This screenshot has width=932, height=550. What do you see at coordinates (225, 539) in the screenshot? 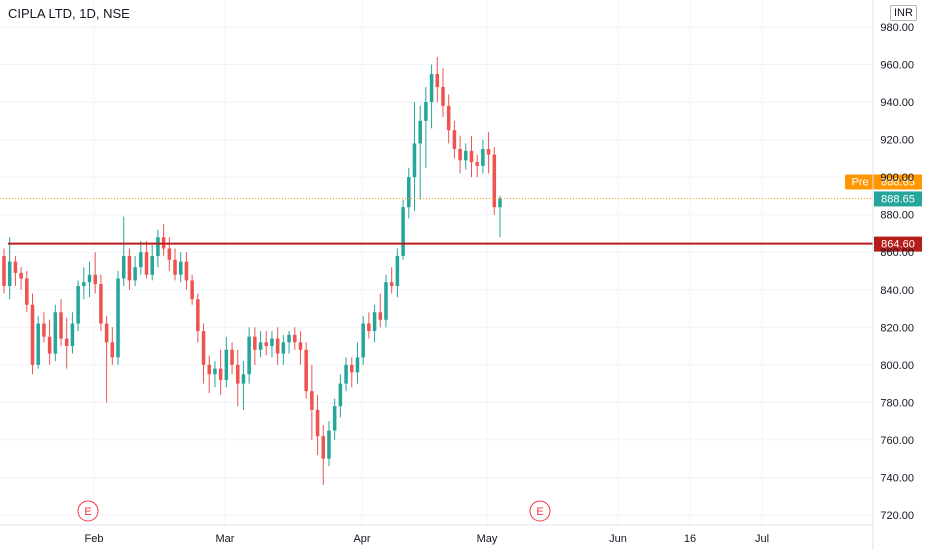
I see `x-tick-label: Mar` at bounding box center [225, 539].